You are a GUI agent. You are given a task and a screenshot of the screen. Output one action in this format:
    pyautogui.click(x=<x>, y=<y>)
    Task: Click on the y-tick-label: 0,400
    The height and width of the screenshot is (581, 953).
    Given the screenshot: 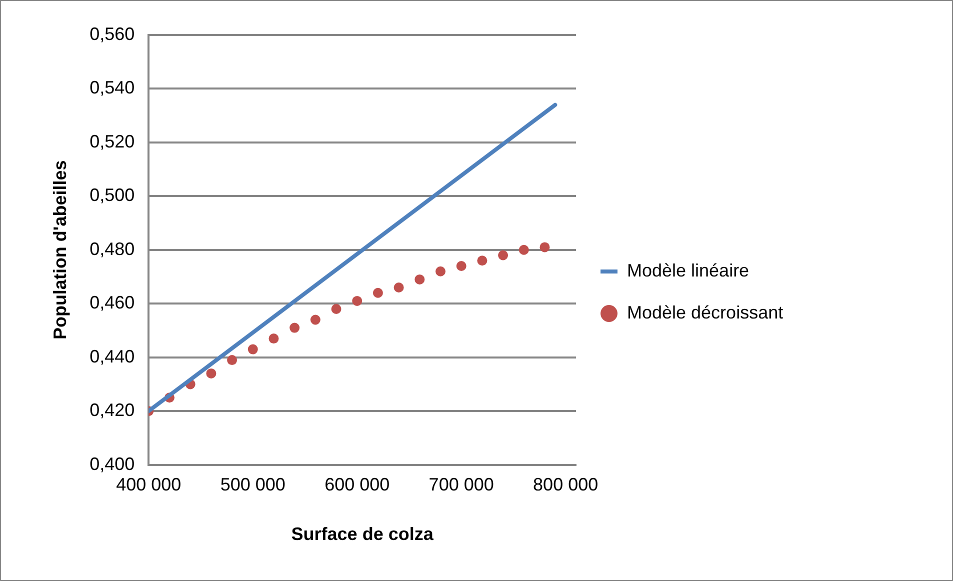 What is the action you would take?
    pyautogui.click(x=112, y=464)
    